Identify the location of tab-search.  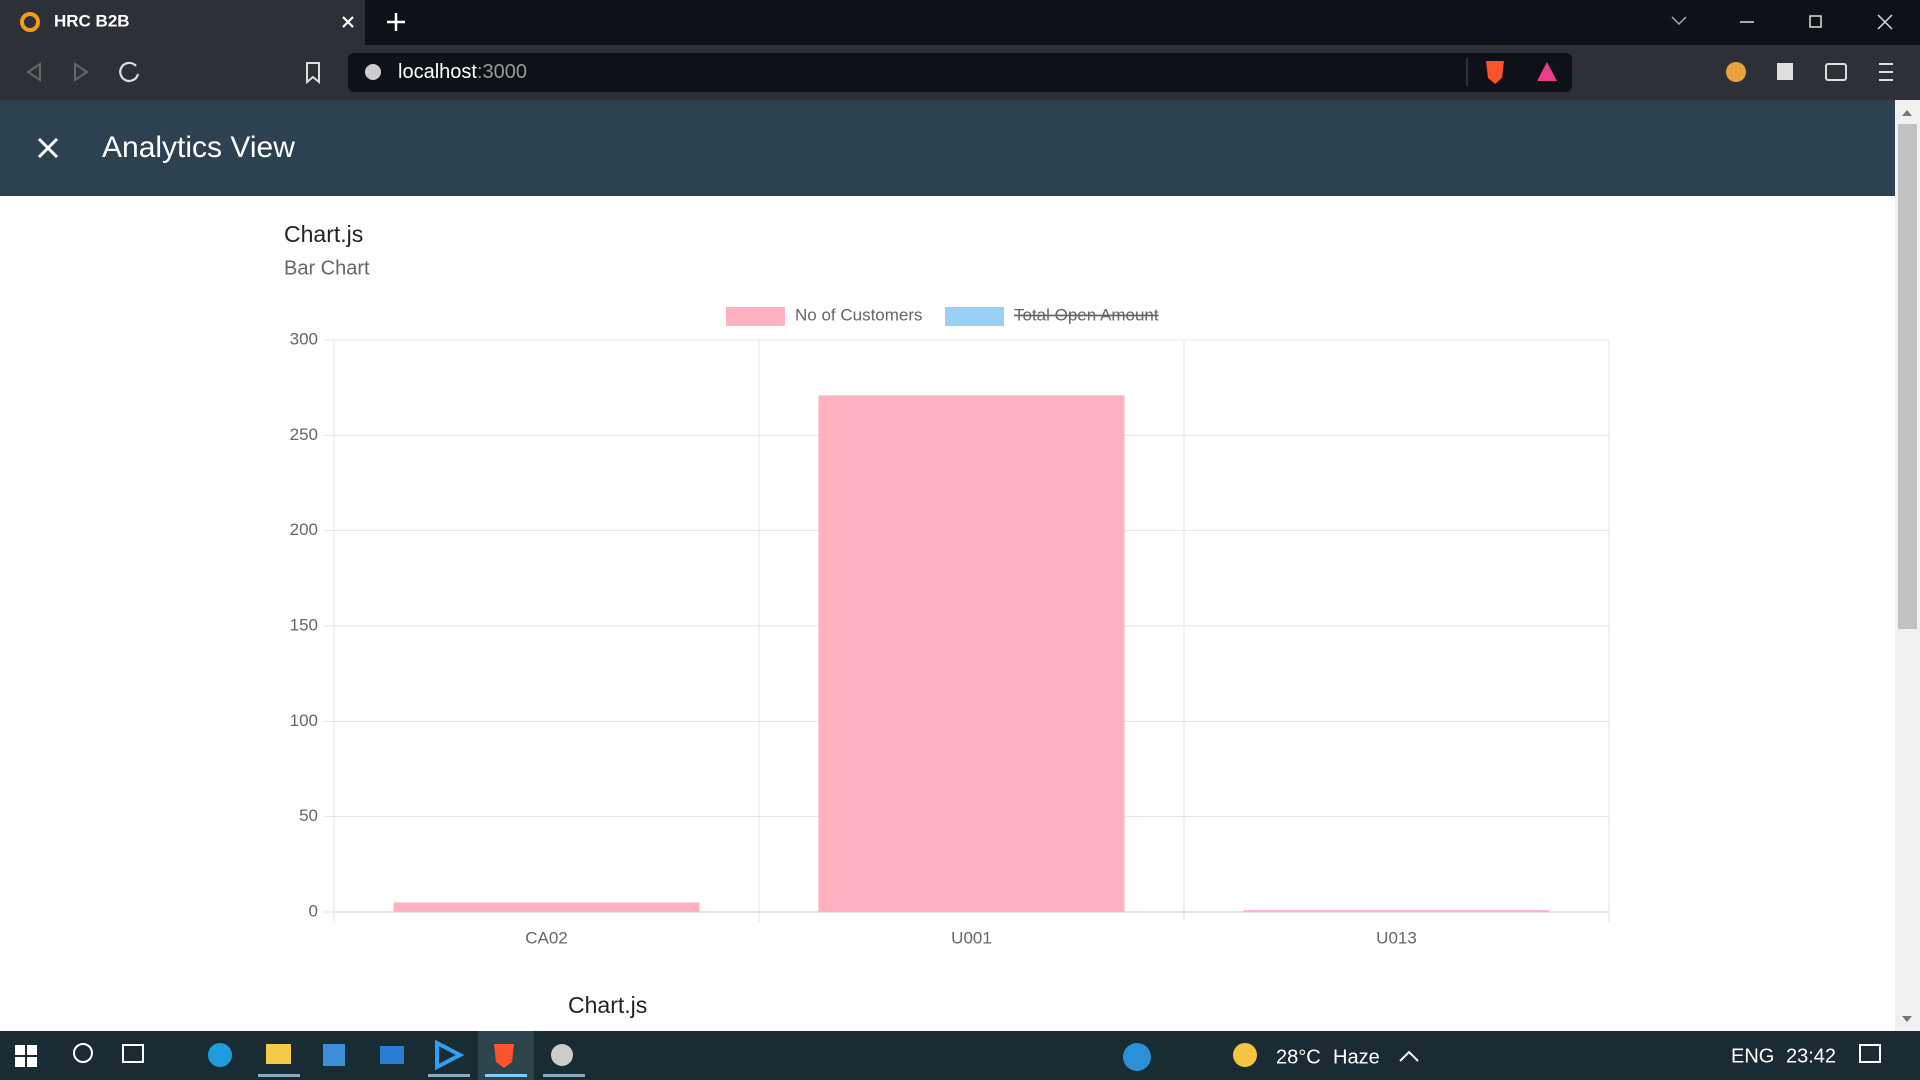
(1679, 21).